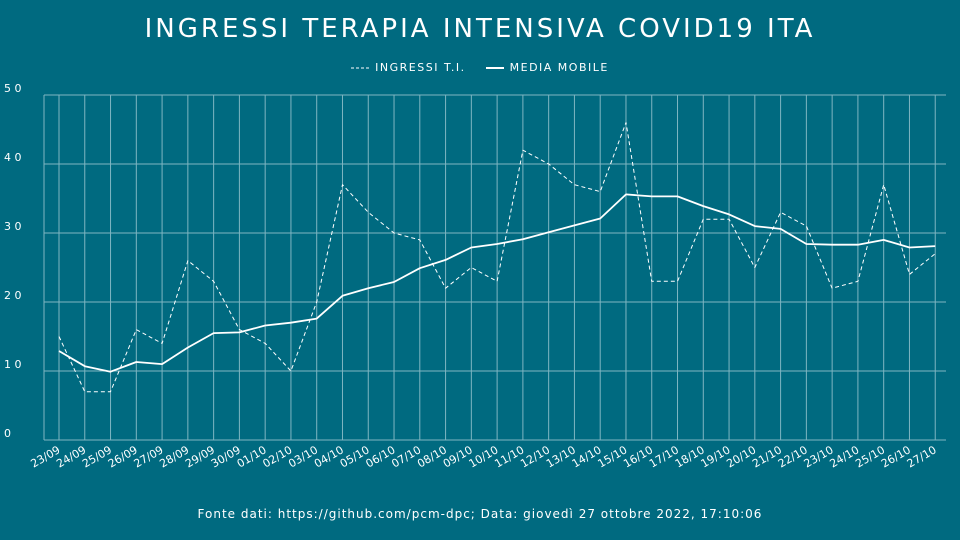 This screenshot has height=540, width=960. I want to click on legend: INGRESSI T.I. MEDIA MOBILE, so click(480, 67).